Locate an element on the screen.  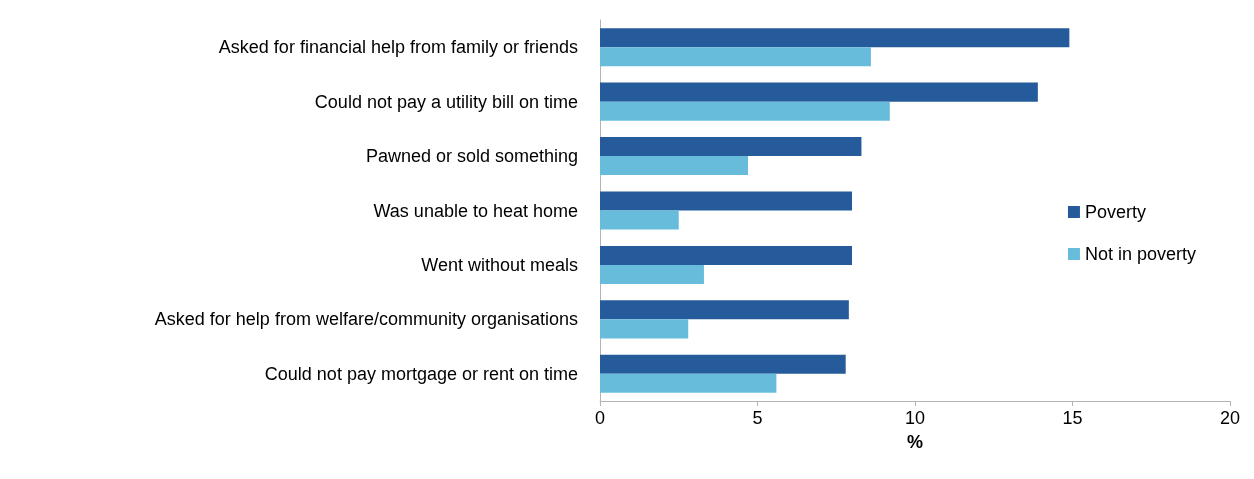
y-tick-label: Asked for help from welfare/community organisations is located at coordinates (366, 319).